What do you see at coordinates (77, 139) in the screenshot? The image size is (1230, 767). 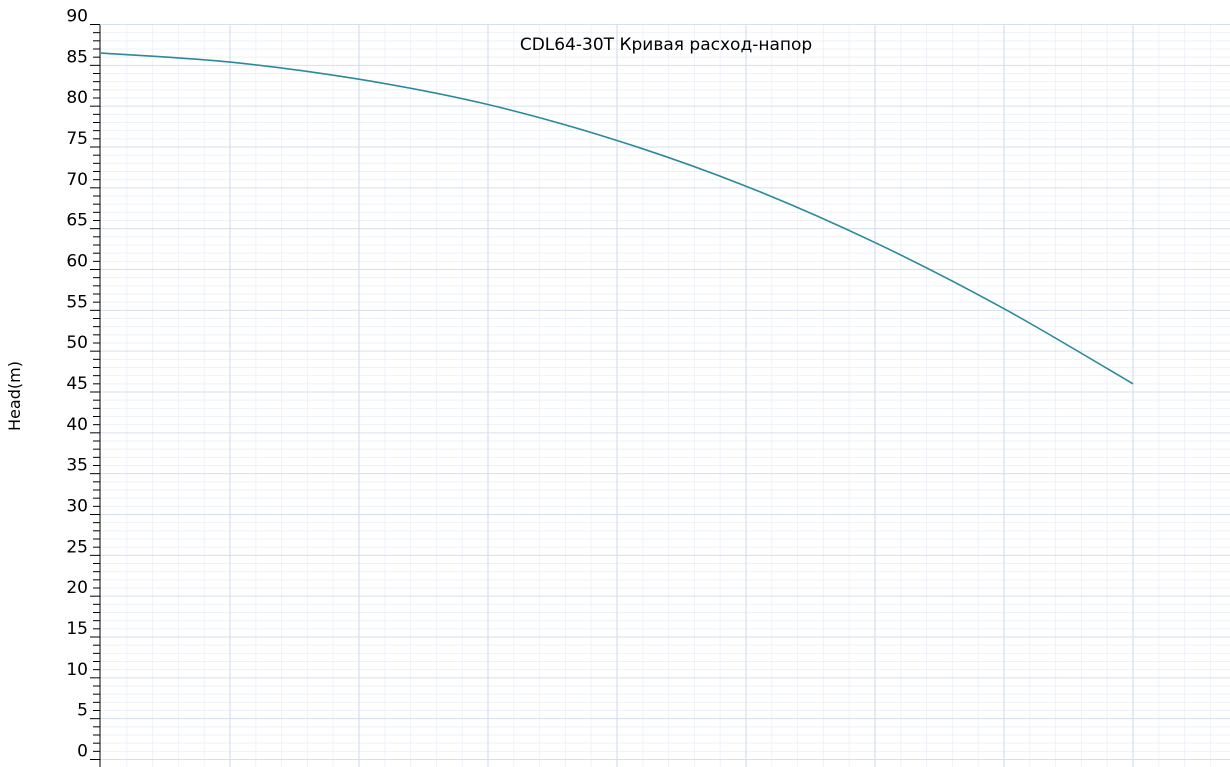 I see `y-tick-label: 75` at bounding box center [77, 139].